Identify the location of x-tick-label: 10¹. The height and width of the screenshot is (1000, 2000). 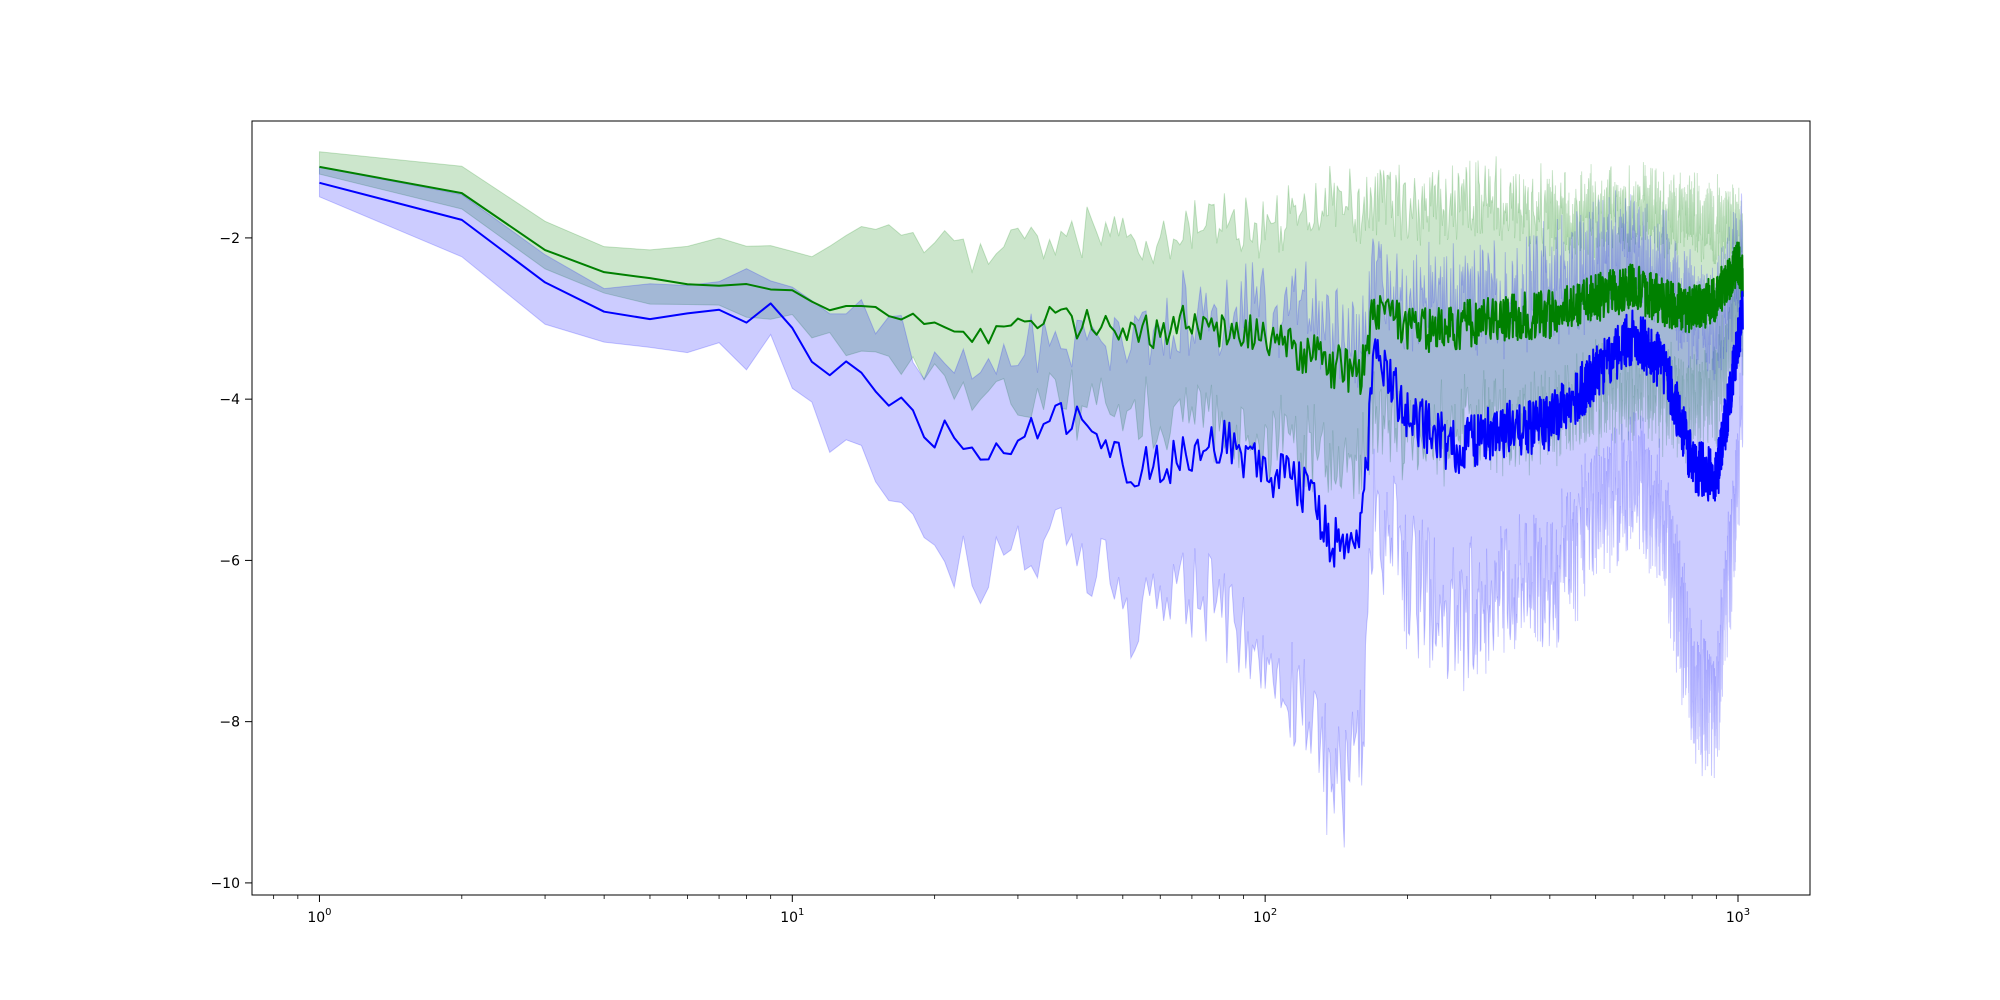
(792, 916).